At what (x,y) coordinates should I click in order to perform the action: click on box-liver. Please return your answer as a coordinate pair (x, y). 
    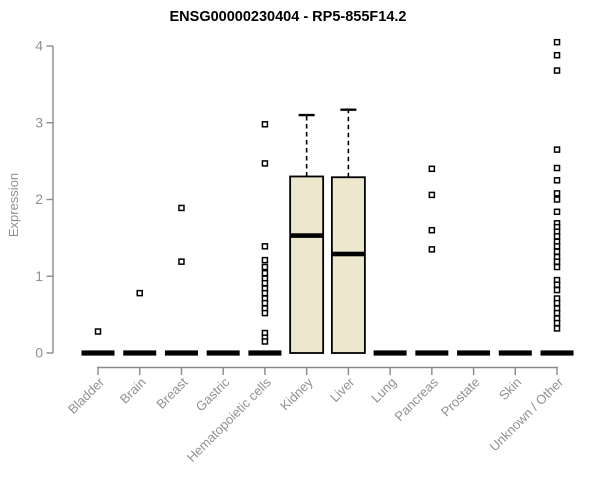
    Looking at the image, I should click on (348, 265).